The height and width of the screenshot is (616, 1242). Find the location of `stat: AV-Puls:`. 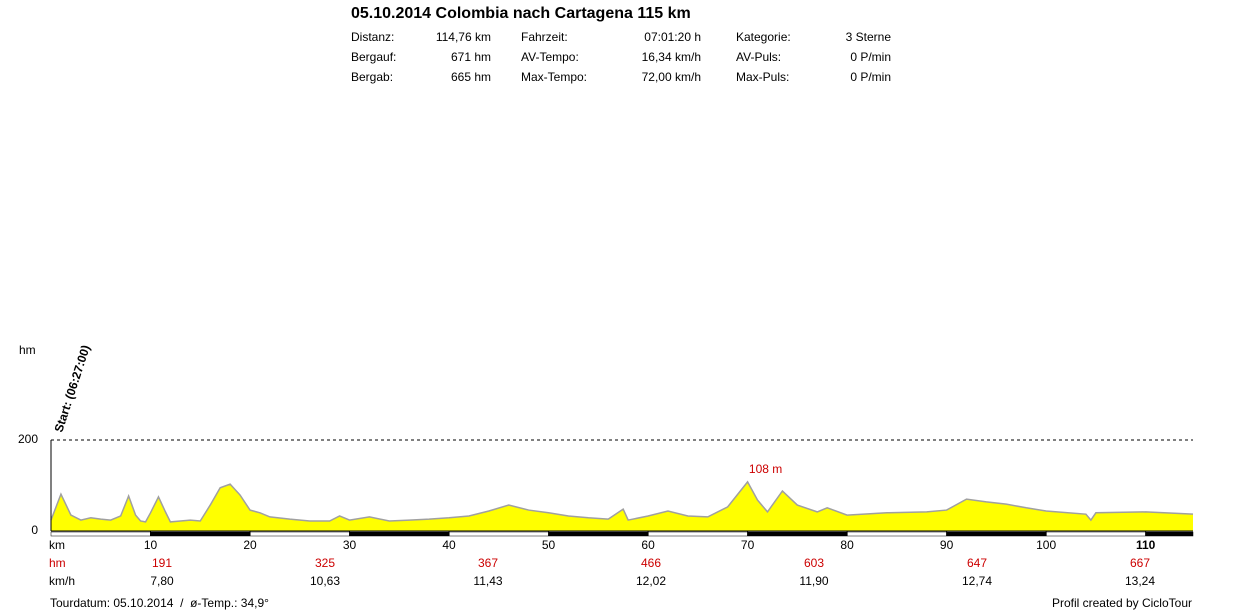

stat: AV-Puls: is located at coordinates (758, 57).